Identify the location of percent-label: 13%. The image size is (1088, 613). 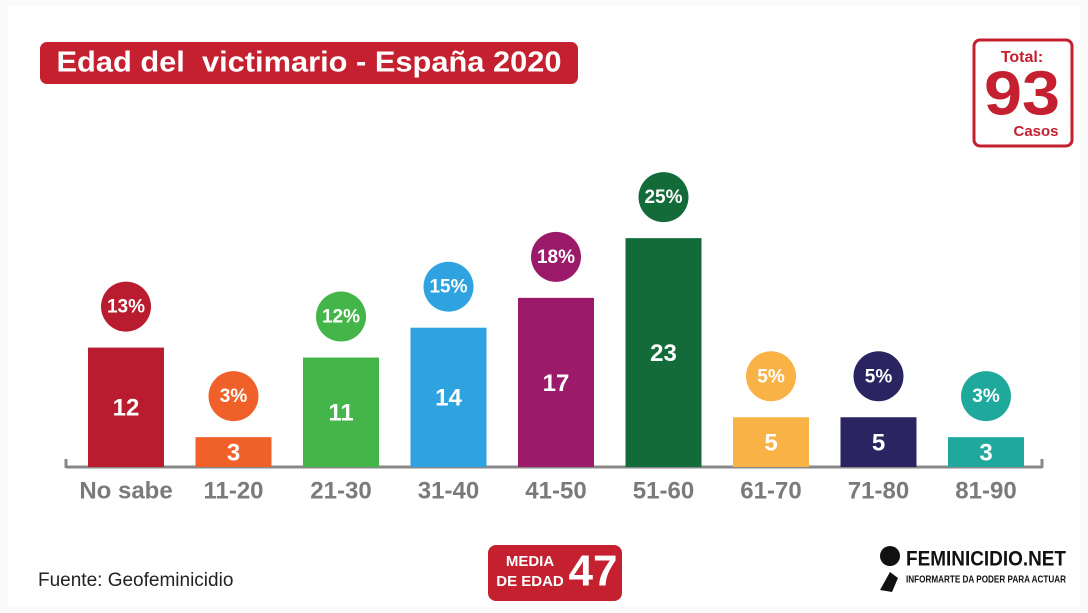
(126, 307).